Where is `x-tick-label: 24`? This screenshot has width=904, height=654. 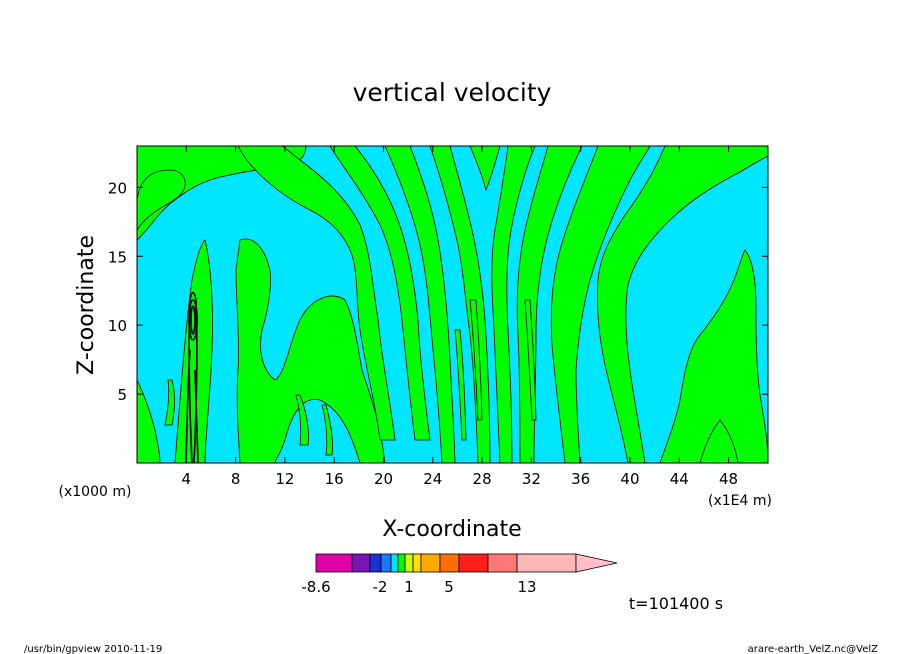 x-tick-label: 24 is located at coordinates (432, 479).